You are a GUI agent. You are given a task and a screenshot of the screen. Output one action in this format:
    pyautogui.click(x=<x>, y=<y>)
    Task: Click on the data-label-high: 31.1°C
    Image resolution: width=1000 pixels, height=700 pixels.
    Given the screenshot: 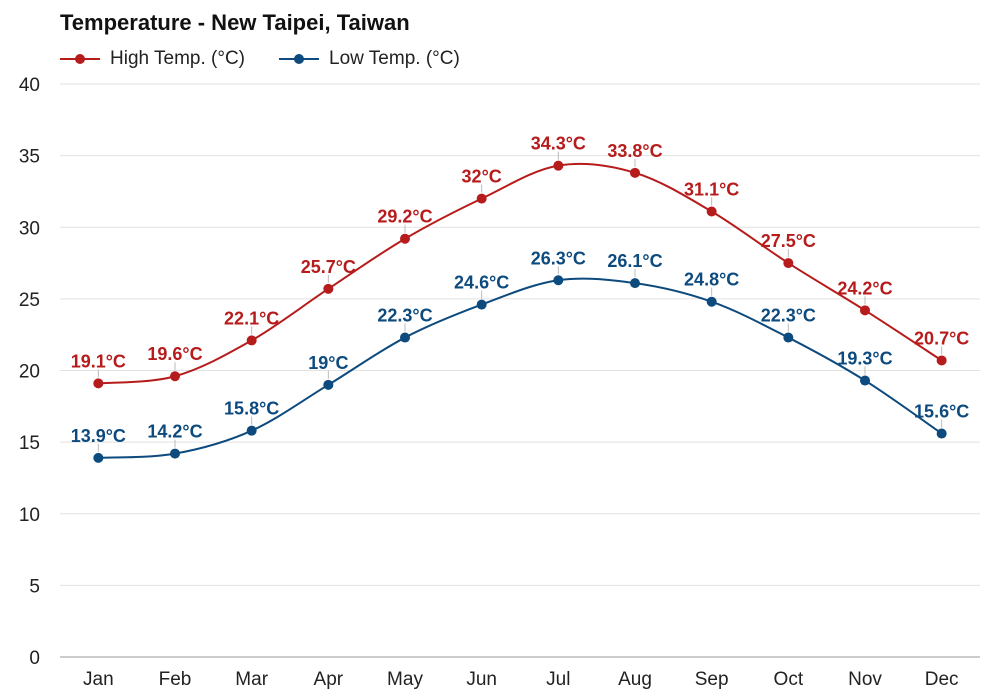 What is the action you would take?
    pyautogui.click(x=711, y=189)
    